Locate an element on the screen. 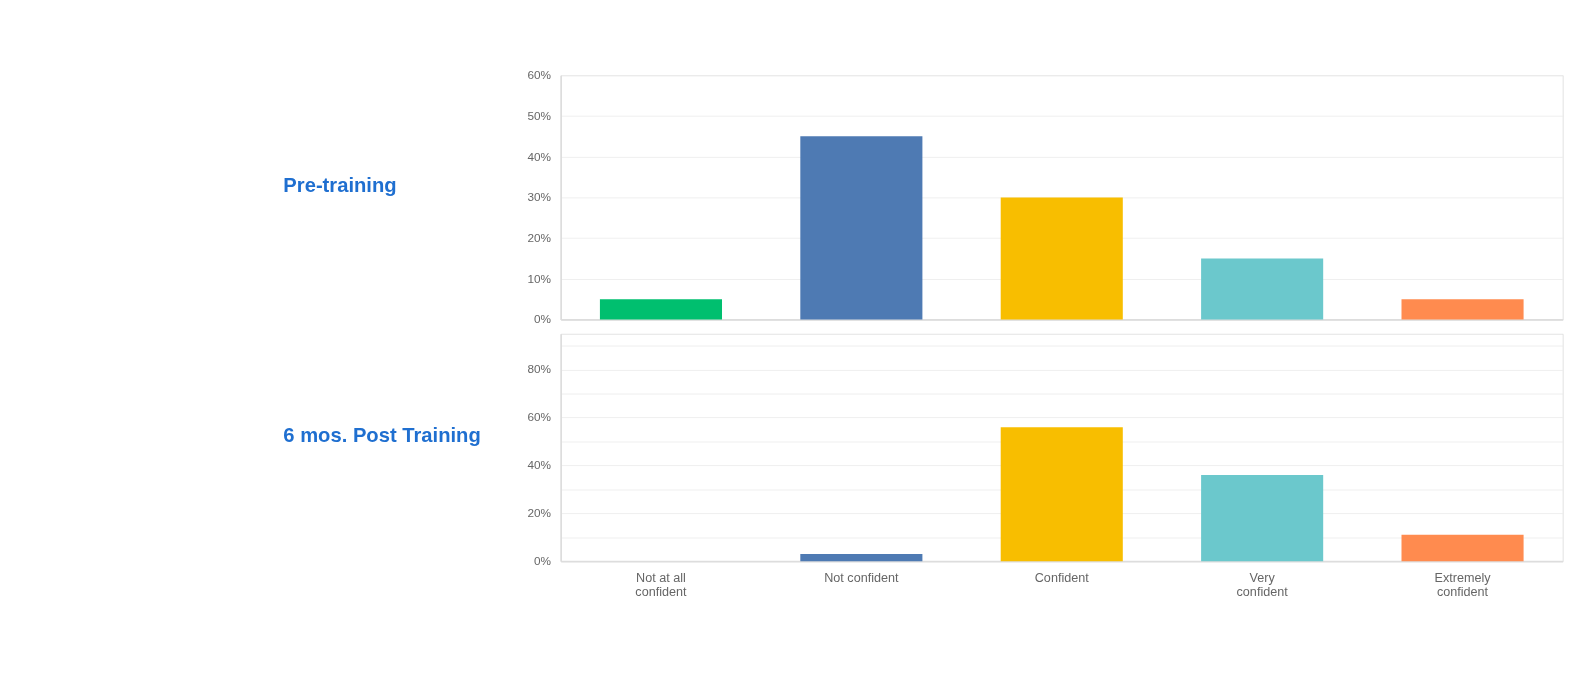 Image resolution: width=1572 pixels, height=682 pixels. y-axis-title: 6 mos. Post Training is located at coordinates (382, 435).